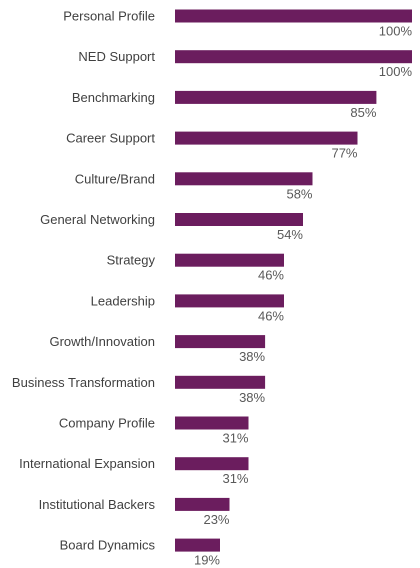 This screenshot has width=420, height=568. Describe the element at coordinates (290, 234) in the screenshot. I see `value-label-general-networking: 54%` at that location.